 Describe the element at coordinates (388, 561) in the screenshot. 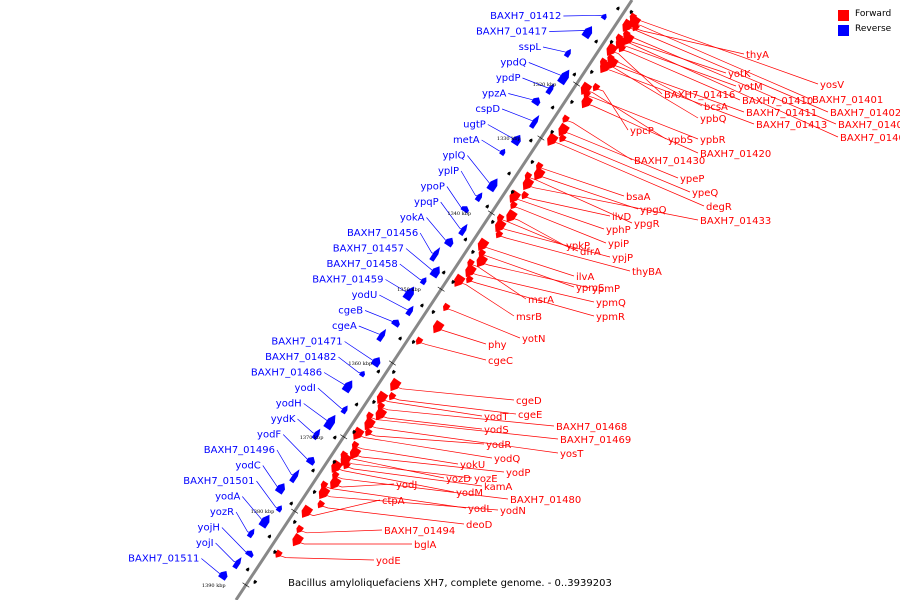

I see `forward-gene-label: yodE` at that location.